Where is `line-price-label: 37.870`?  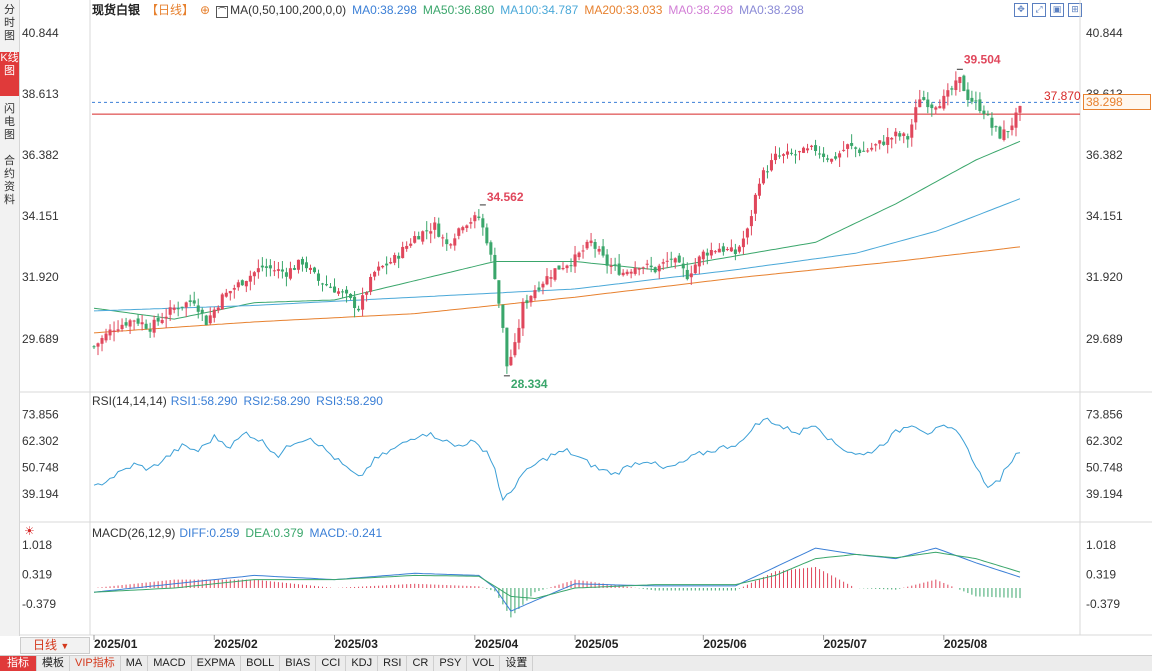
line-price-label: 37.870 is located at coordinates (1062, 96).